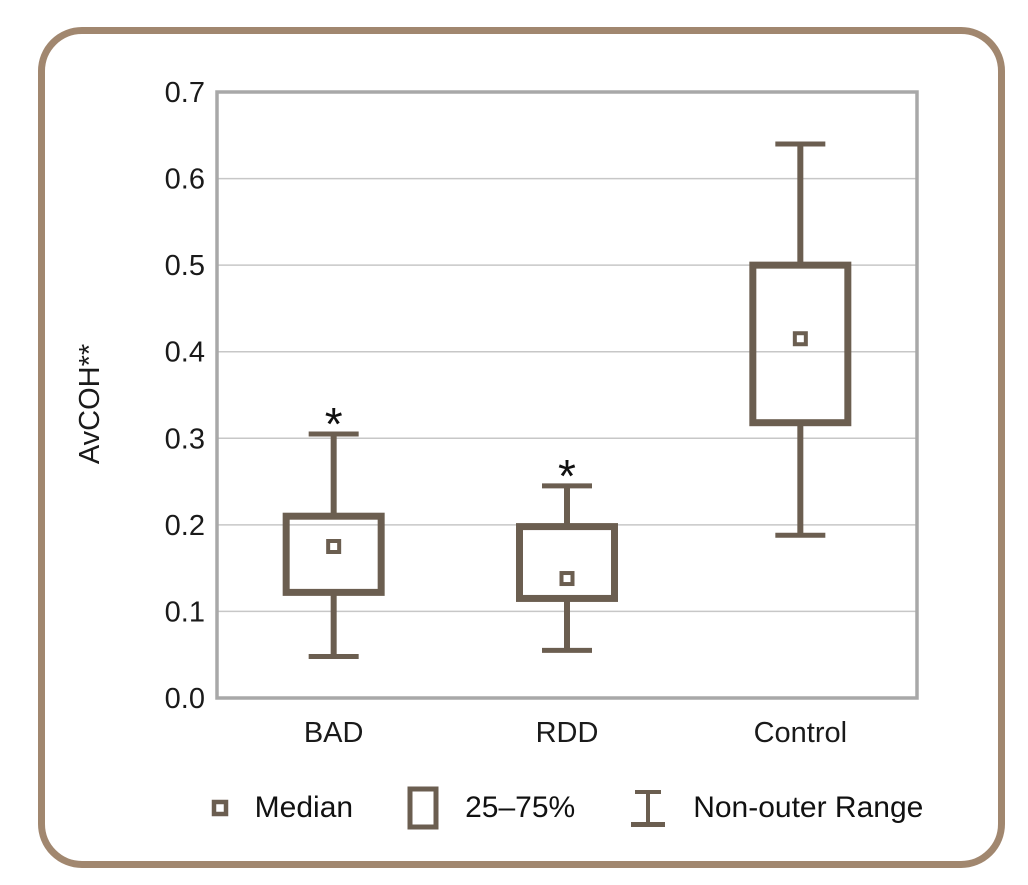  I want to click on iqr-box-icon, so click(423, 808).